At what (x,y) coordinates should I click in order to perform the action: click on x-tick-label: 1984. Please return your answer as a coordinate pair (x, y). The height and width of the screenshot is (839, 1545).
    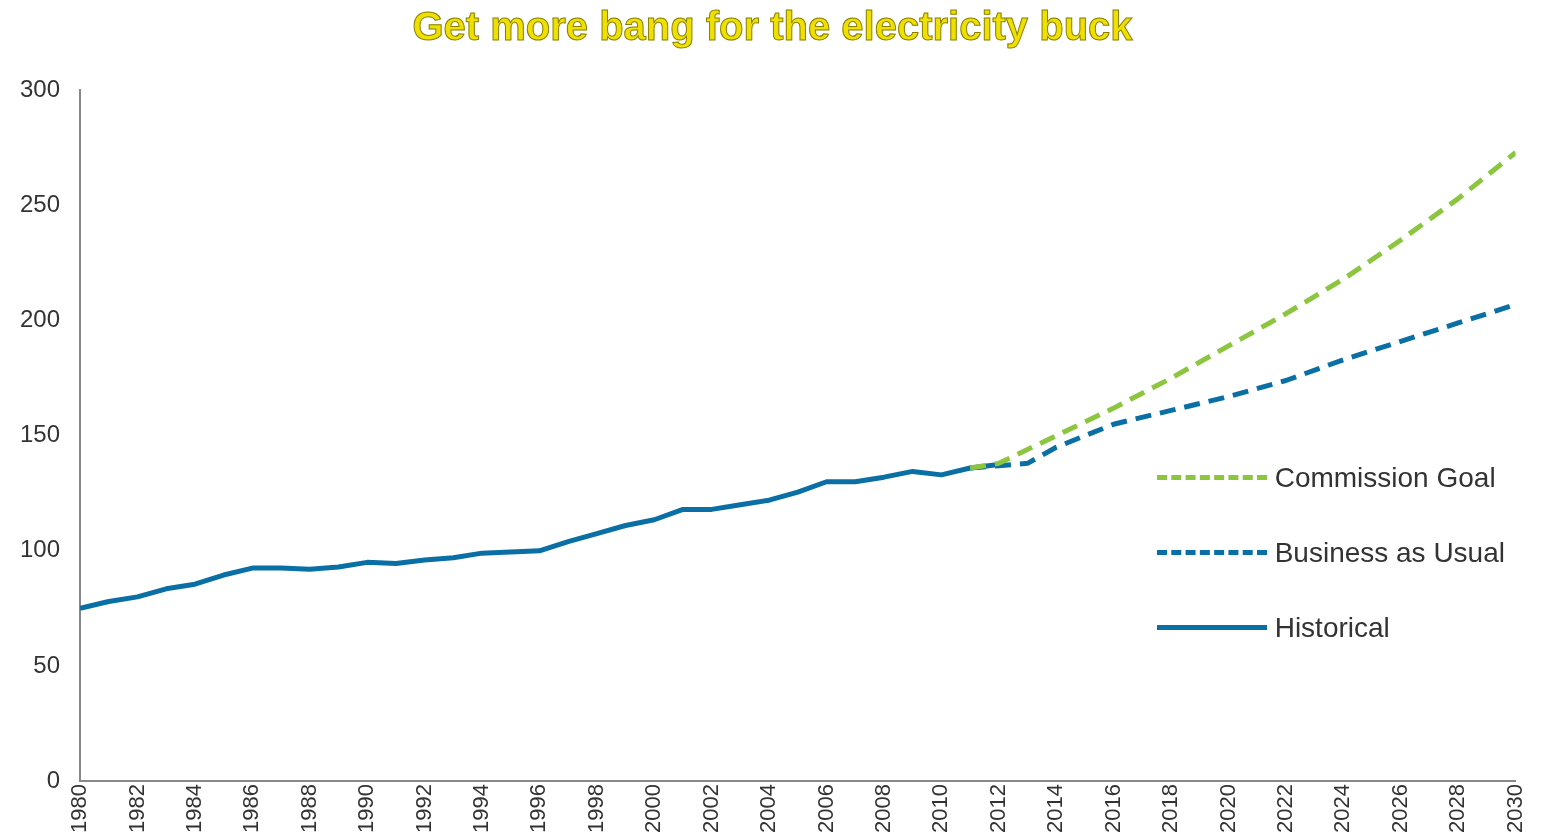
    Looking at the image, I should click on (193, 809).